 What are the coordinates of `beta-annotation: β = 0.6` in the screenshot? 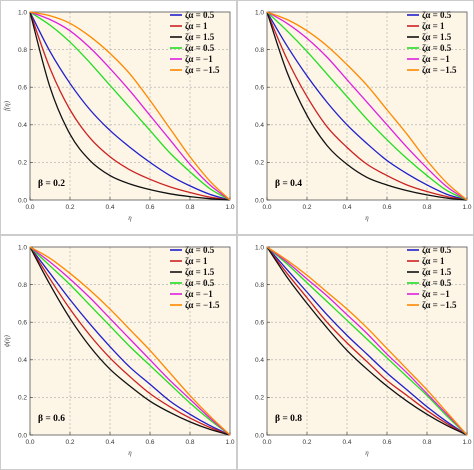 It's located at (51, 419).